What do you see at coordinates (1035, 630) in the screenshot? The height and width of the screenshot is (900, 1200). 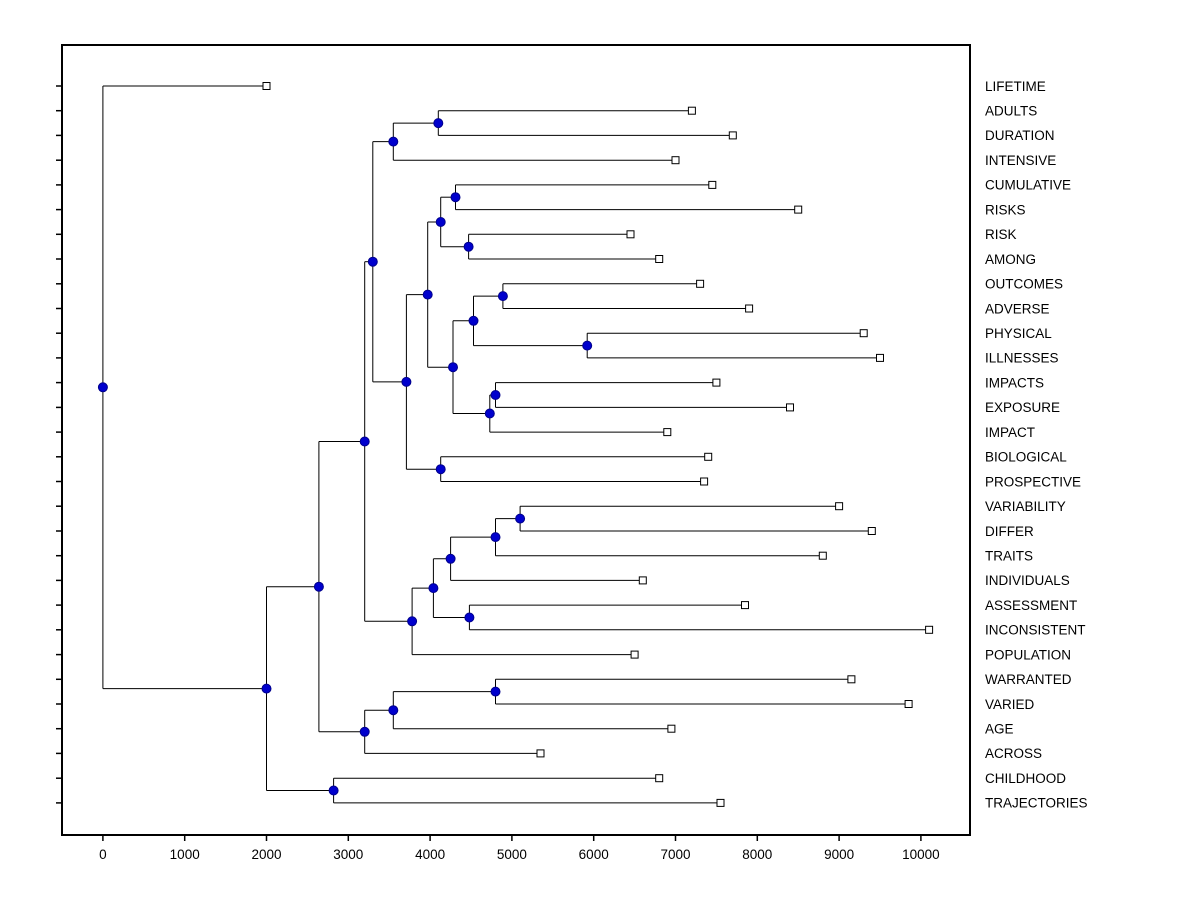 I see `leaf-label: INCONSISTENT` at bounding box center [1035, 630].